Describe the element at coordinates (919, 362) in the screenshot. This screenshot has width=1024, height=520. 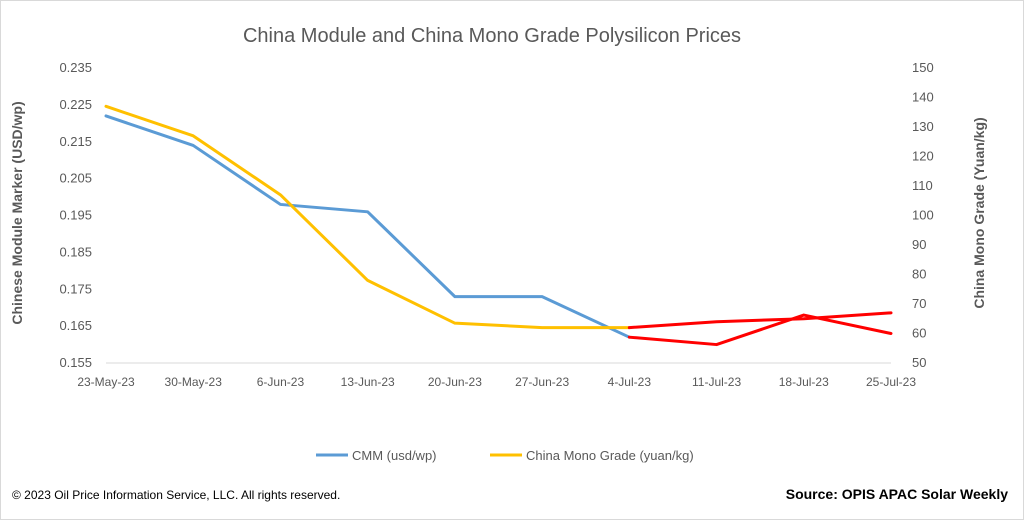
I see `y-right-tick-label: 50` at that location.